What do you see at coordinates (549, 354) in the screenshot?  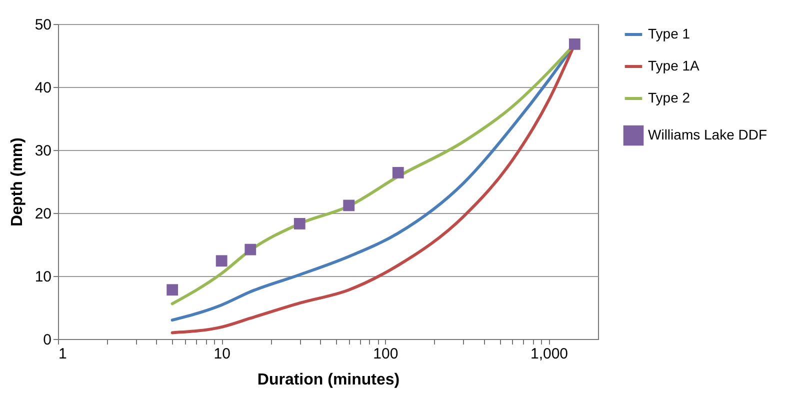 I see `x-tick-label: 1,000` at bounding box center [549, 354].